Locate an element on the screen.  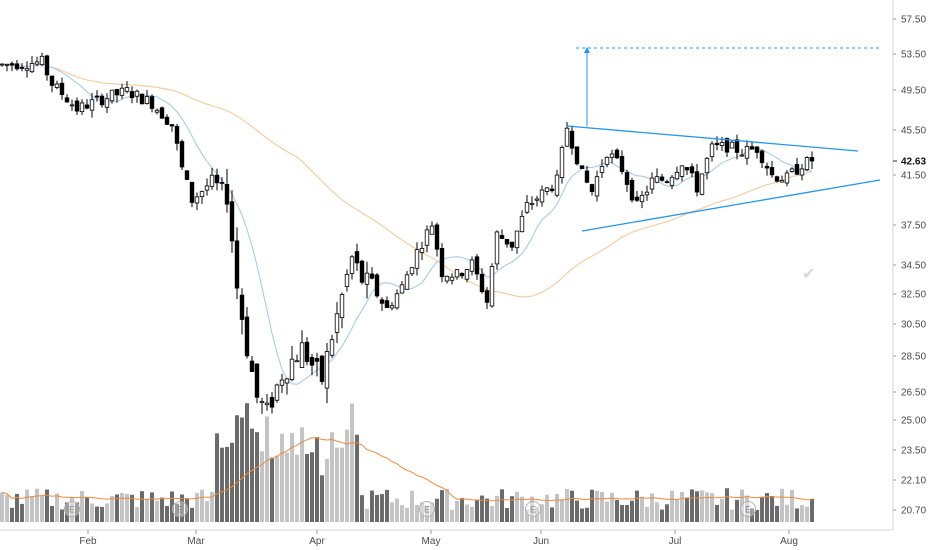
earnings-marker-circle is located at coordinates (427, 509).